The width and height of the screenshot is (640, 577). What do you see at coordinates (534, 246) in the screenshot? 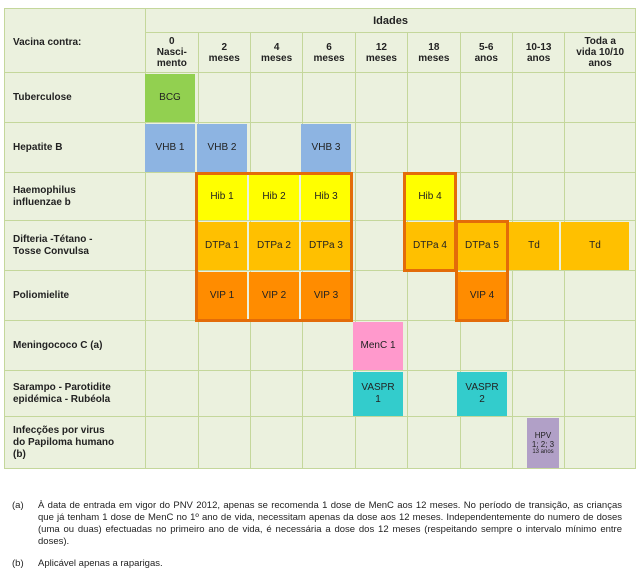
I see `vaccine-td-adolescent: Td` at bounding box center [534, 246].